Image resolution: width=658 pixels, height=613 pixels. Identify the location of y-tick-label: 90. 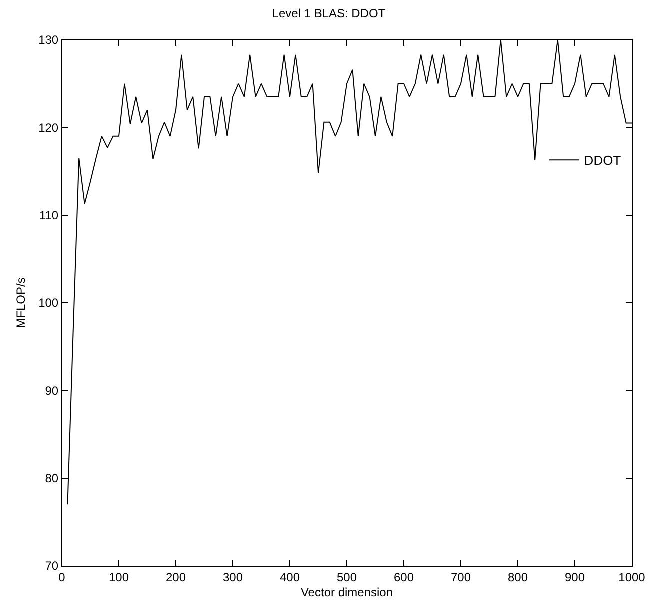
(52, 391).